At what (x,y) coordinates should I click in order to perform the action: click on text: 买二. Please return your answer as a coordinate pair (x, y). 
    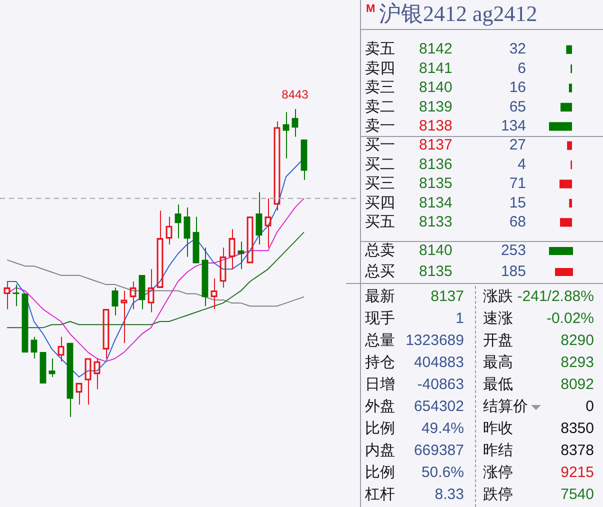
    Looking at the image, I should click on (380, 164).